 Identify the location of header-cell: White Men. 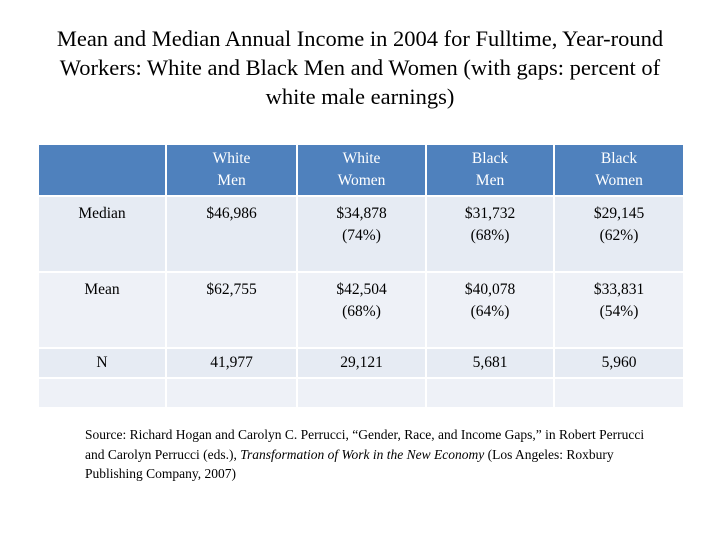
(231, 170).